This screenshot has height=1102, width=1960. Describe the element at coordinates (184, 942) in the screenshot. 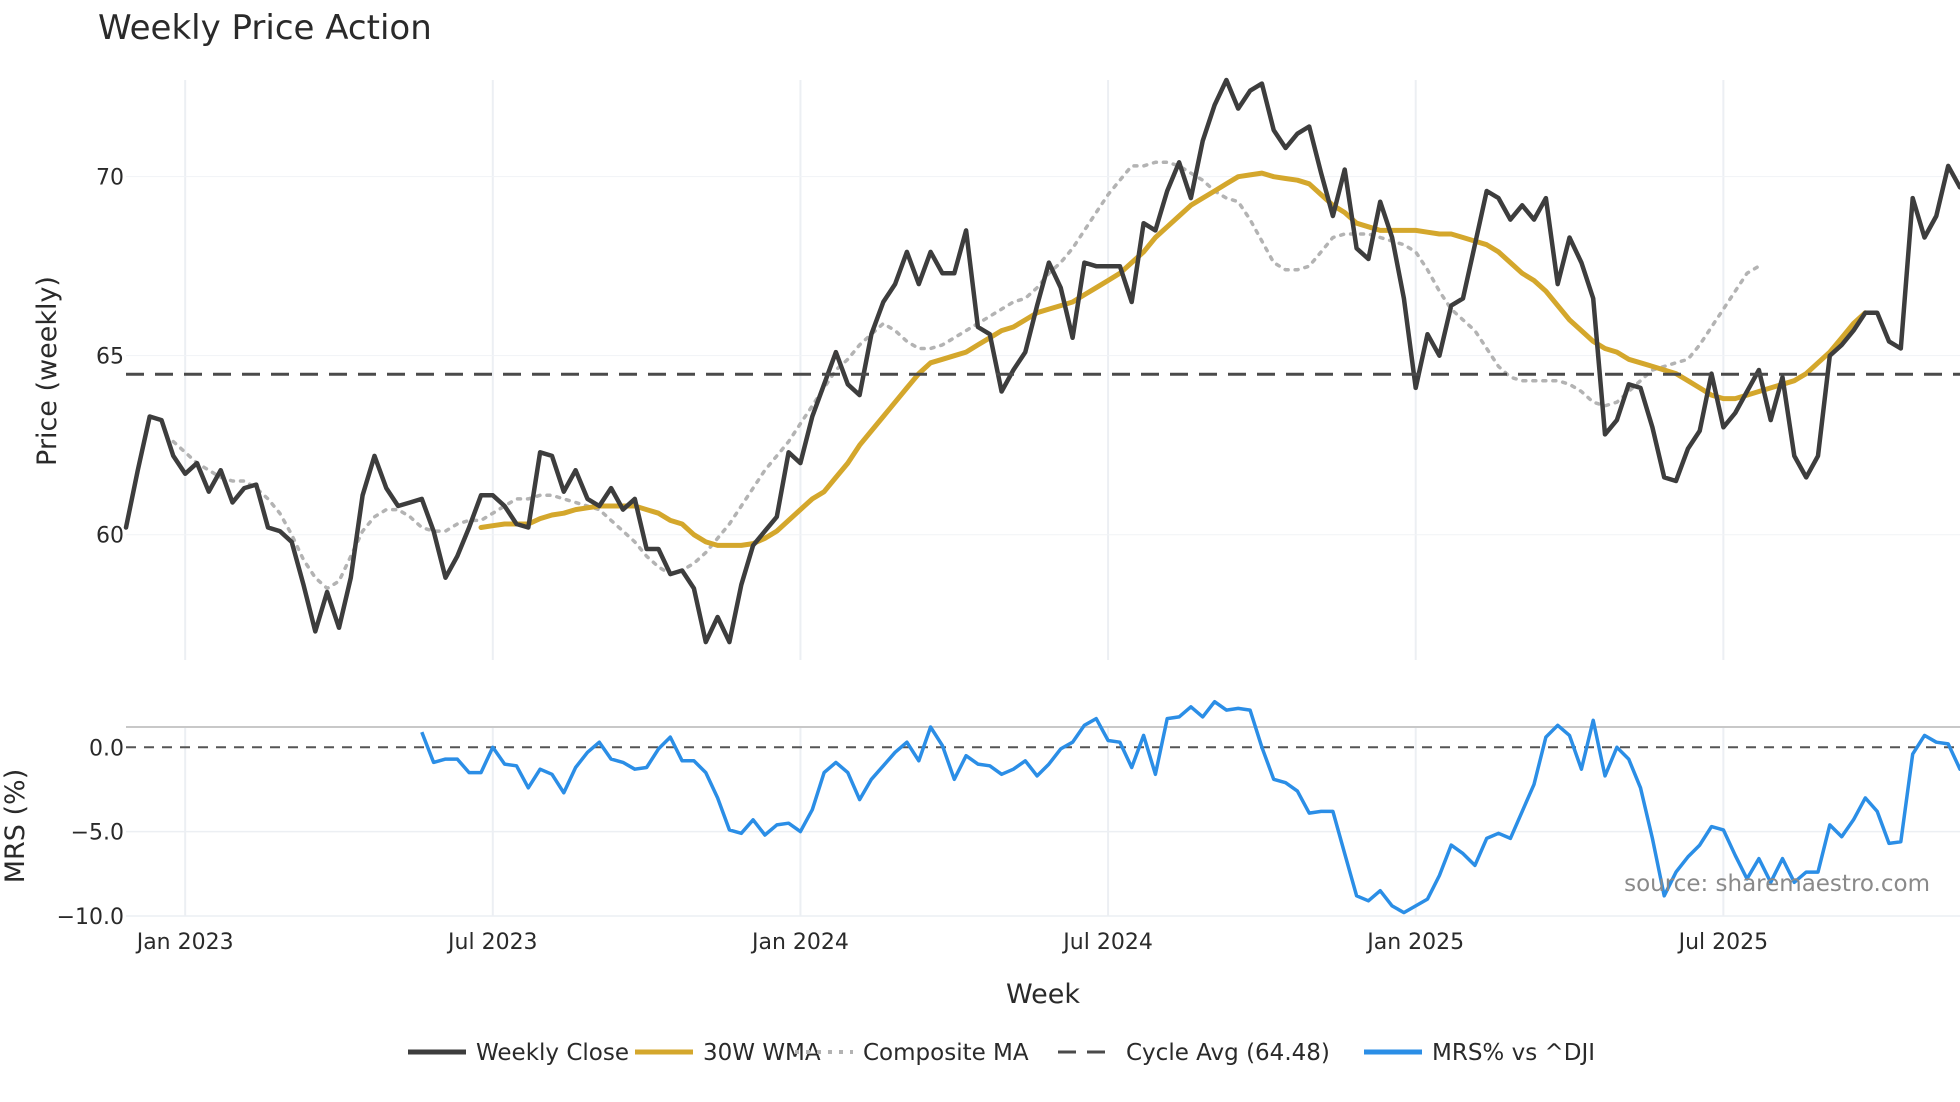

I see `x-tick-label: Jan 2023` at that location.